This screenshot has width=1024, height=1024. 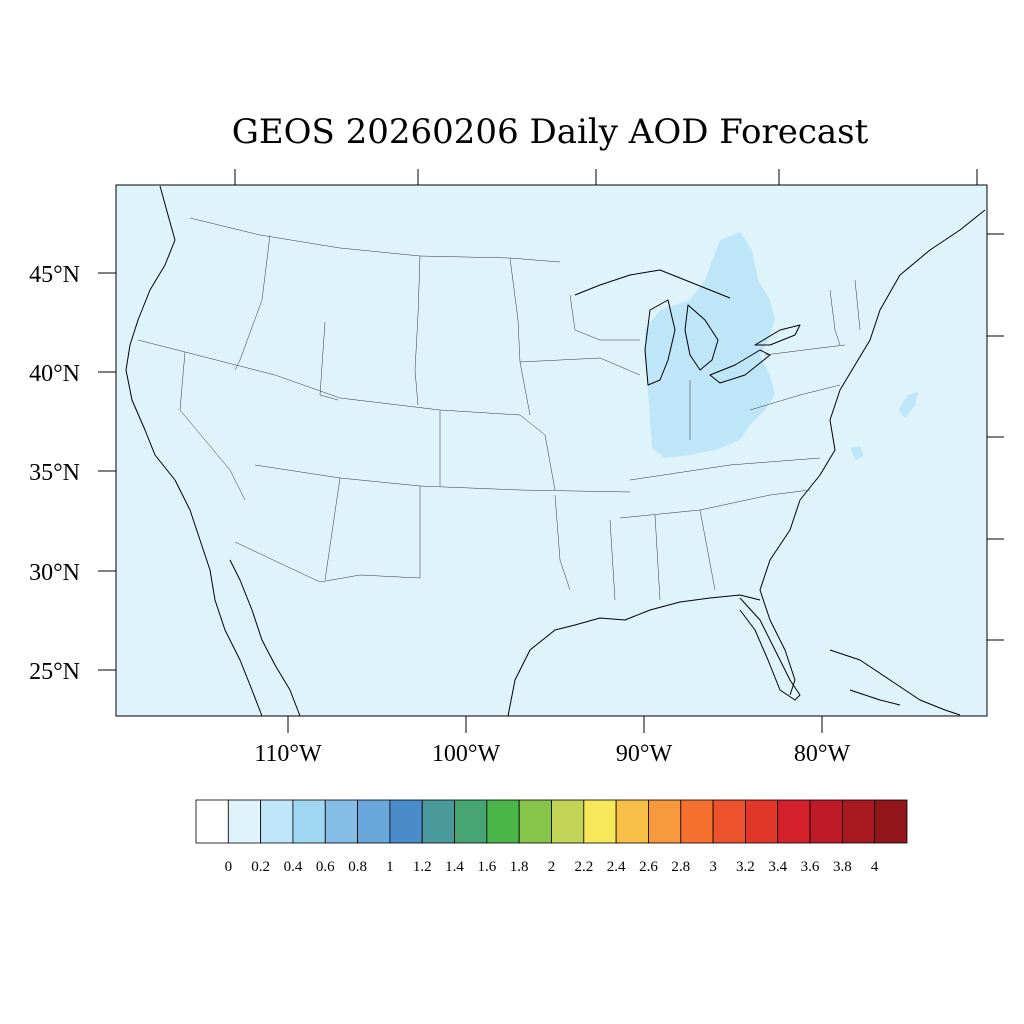 What do you see at coordinates (713, 867) in the screenshot?
I see `colorbar-tick-label: 3` at bounding box center [713, 867].